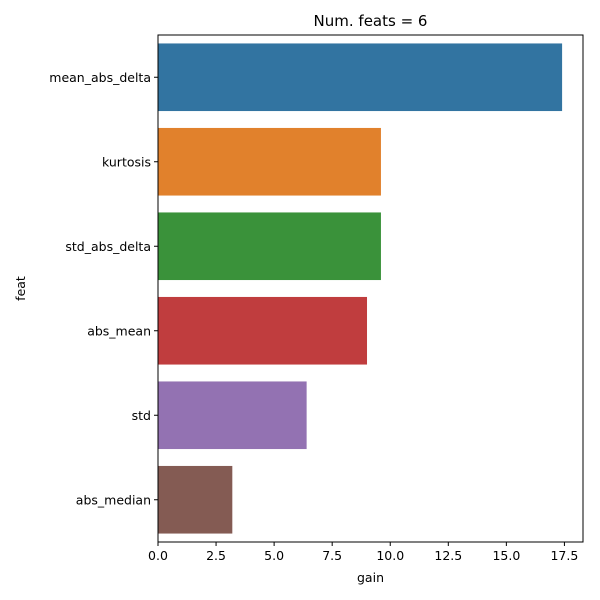 The height and width of the screenshot is (600, 600). I want to click on bar-std-abs-delta, so click(269, 246).